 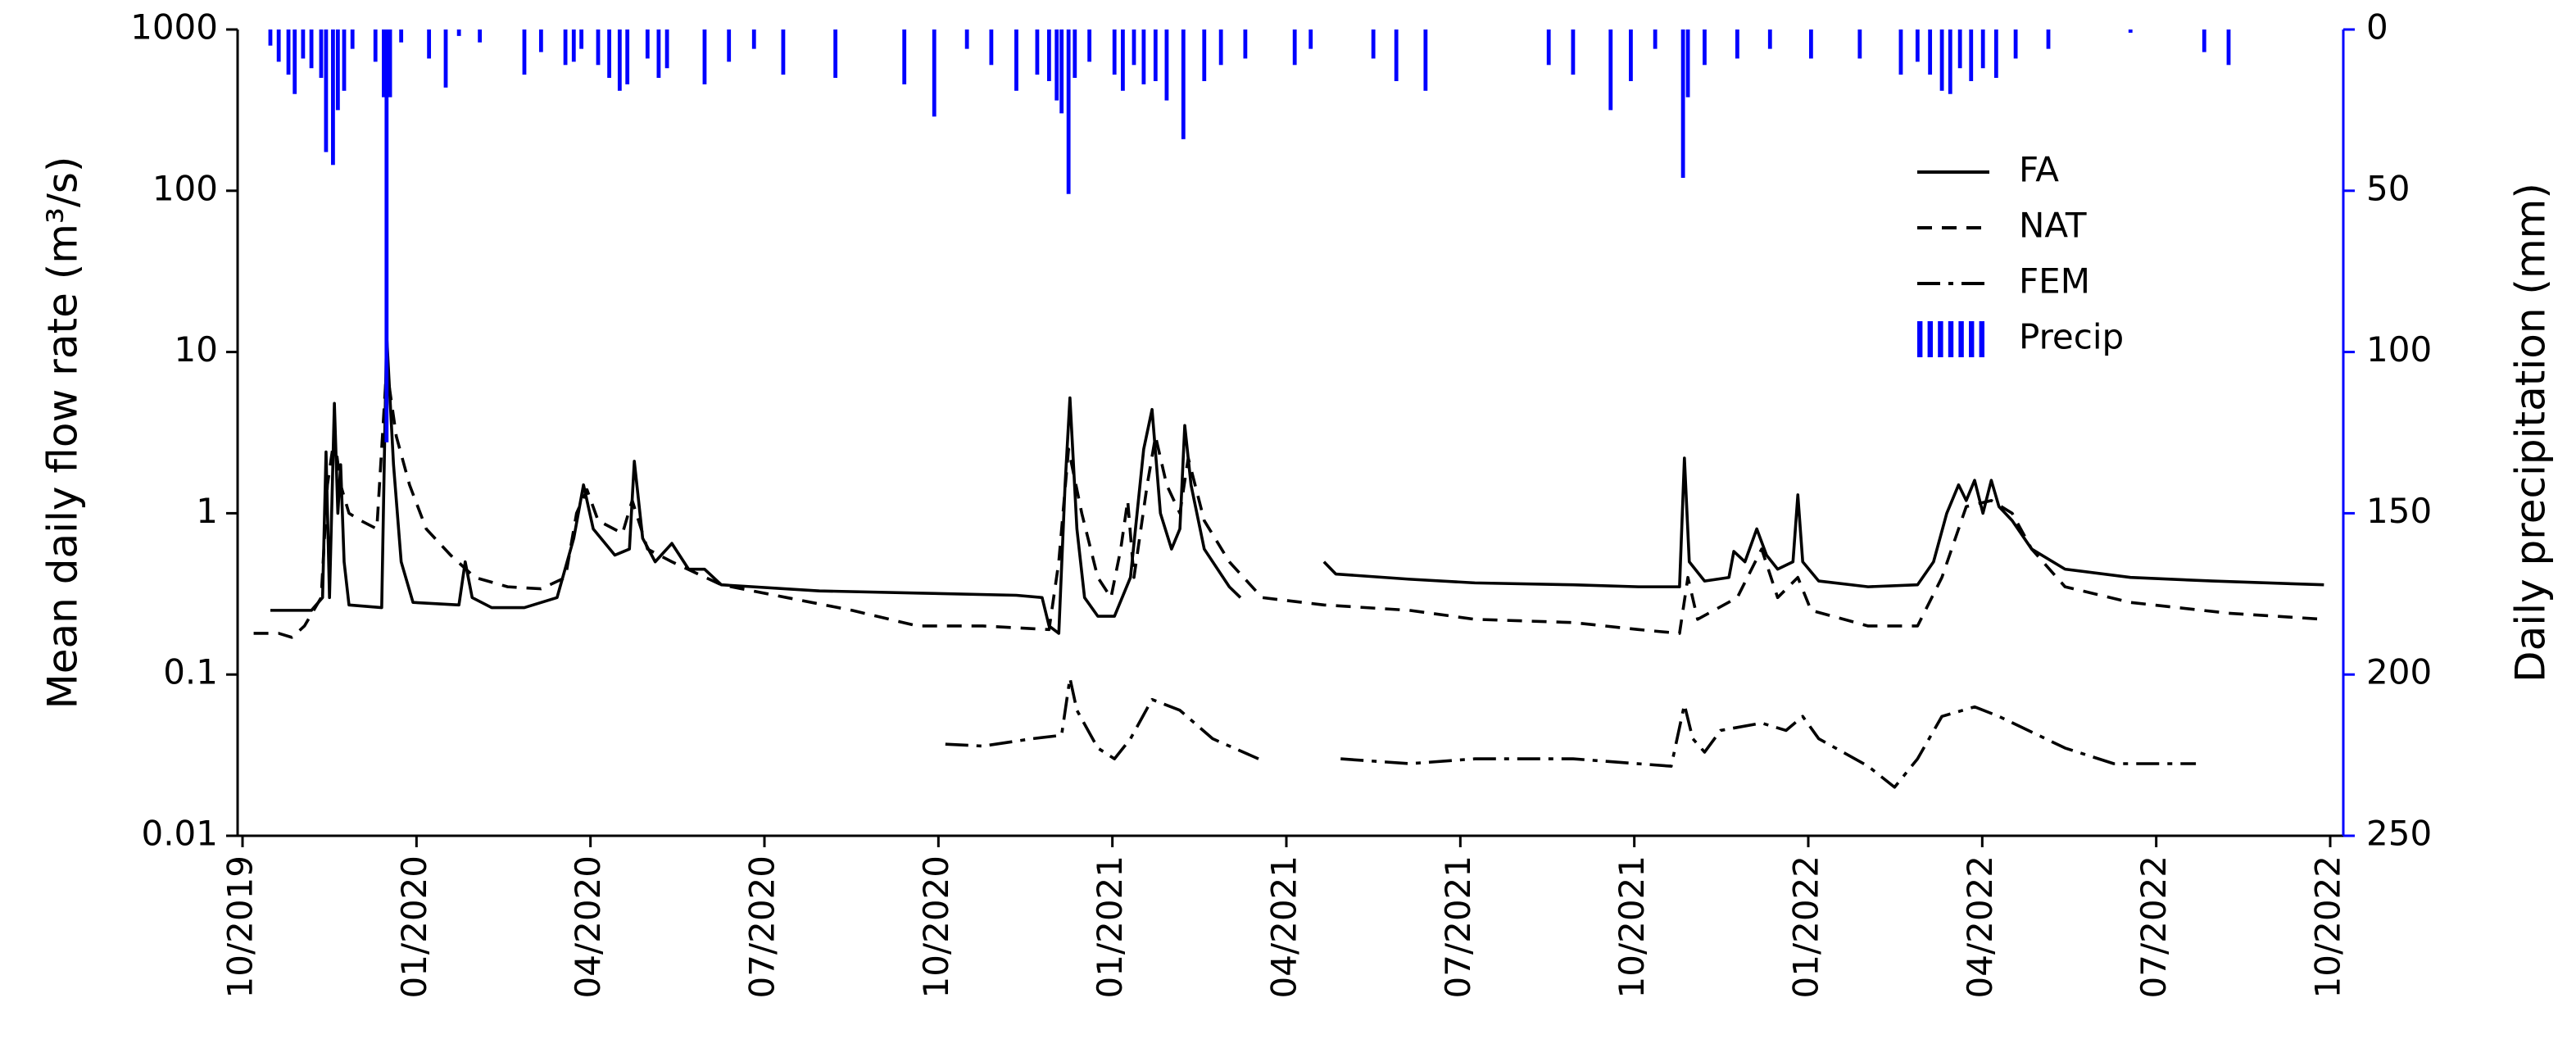 What do you see at coordinates (1632, 927) in the screenshot?
I see `x-tick-label: 10/2021` at bounding box center [1632, 927].